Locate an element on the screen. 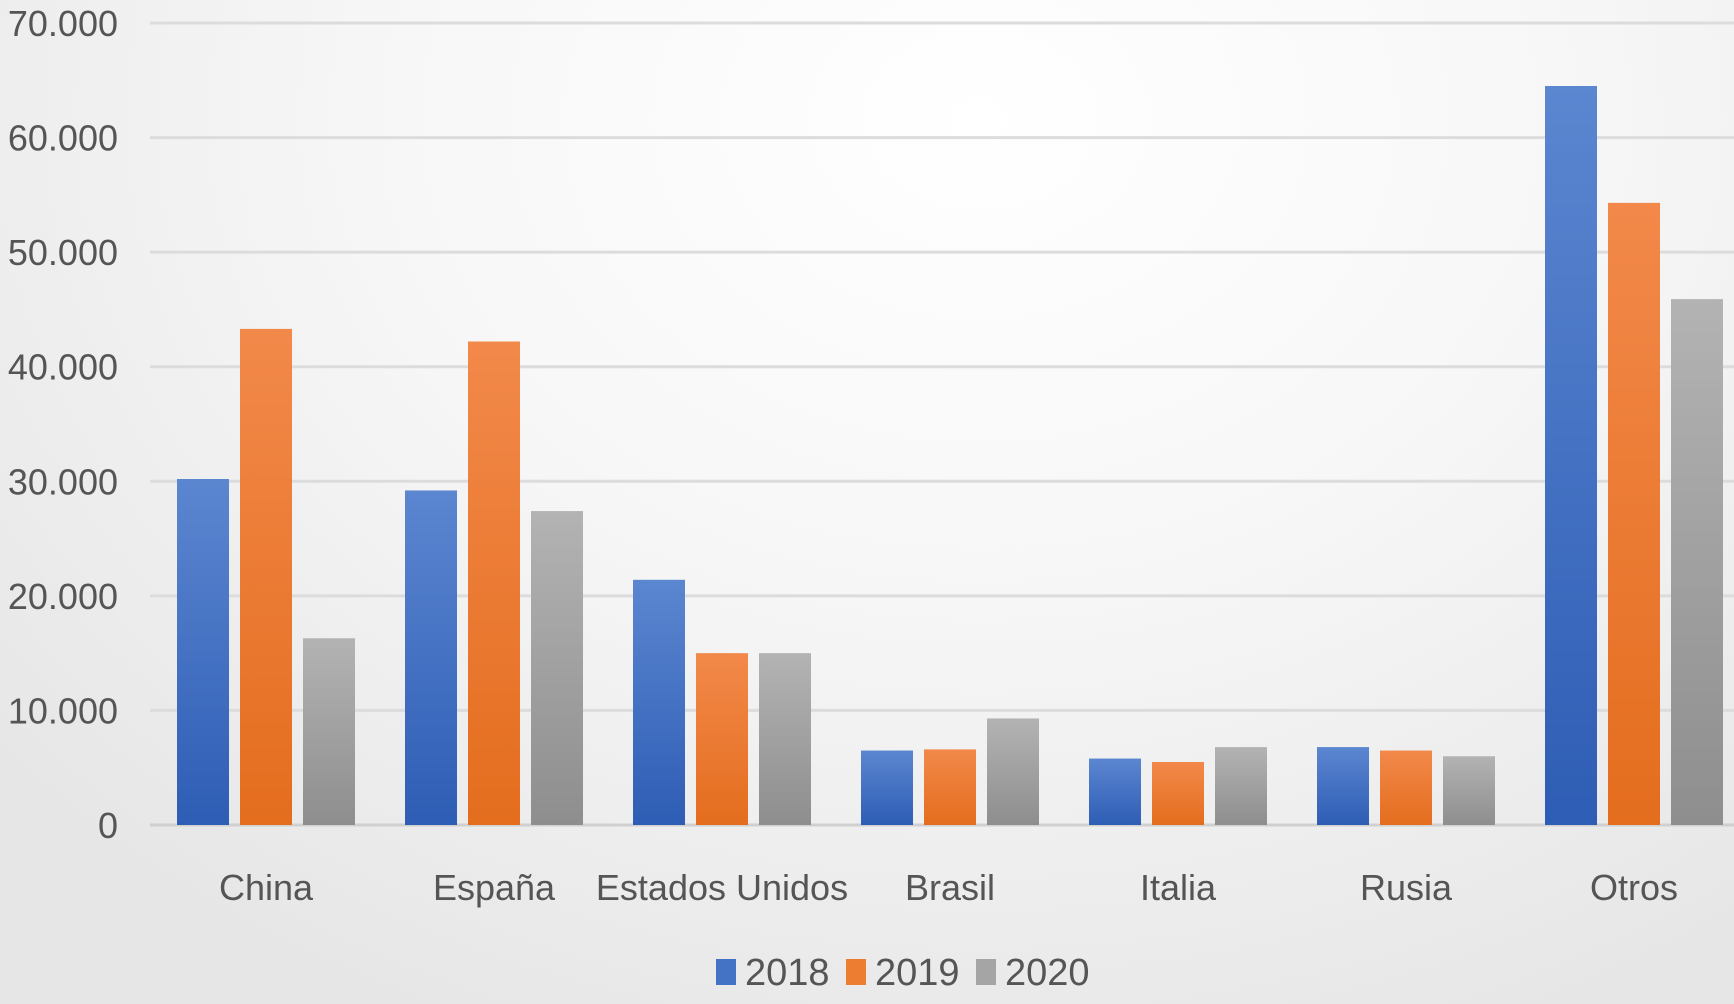 This screenshot has height=1004, width=1734. legend-label: 2020 is located at coordinates (1047, 973).